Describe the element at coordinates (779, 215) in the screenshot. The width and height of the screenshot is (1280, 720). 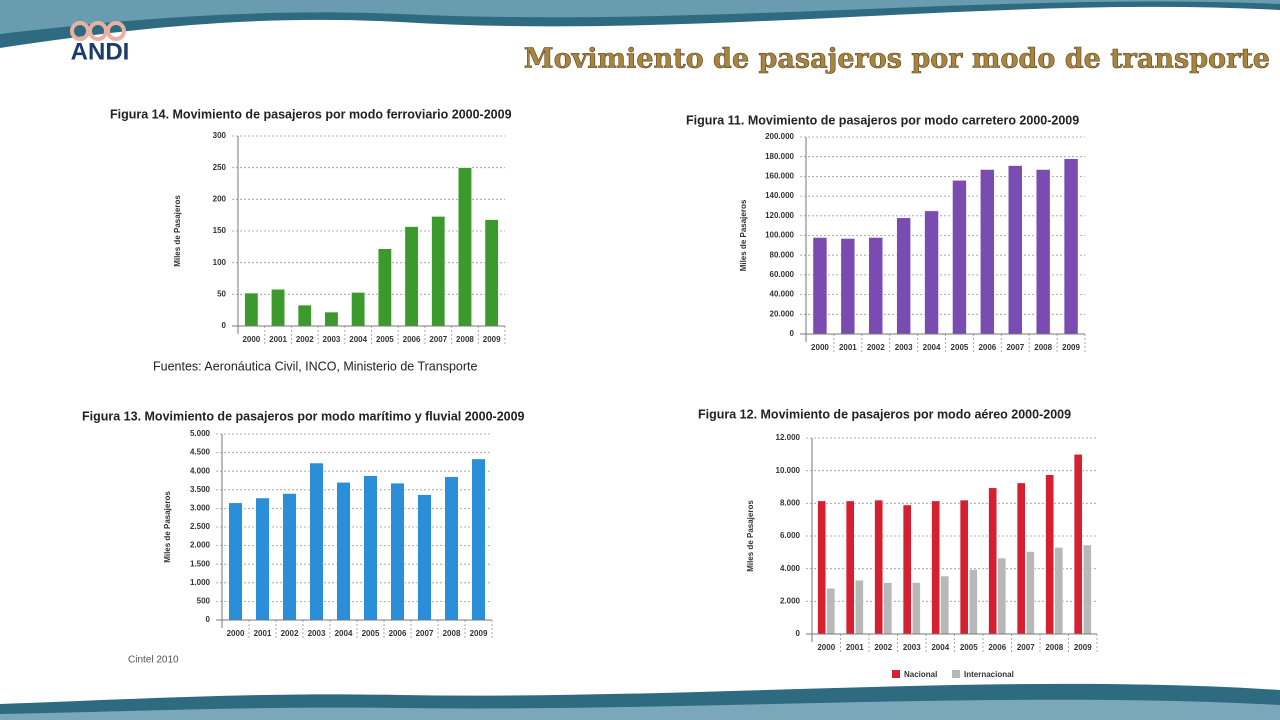
I see `y-tick-label: 120.000` at that location.